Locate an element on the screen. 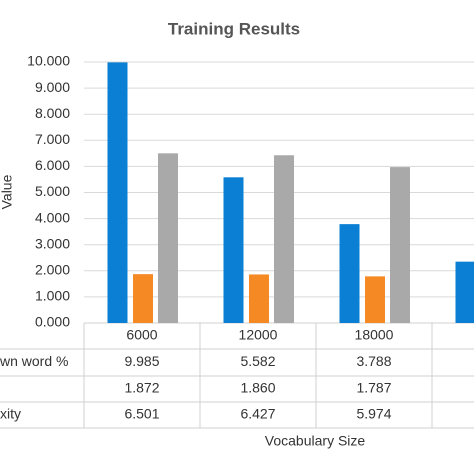  table-value: 6.427 is located at coordinates (257, 414).